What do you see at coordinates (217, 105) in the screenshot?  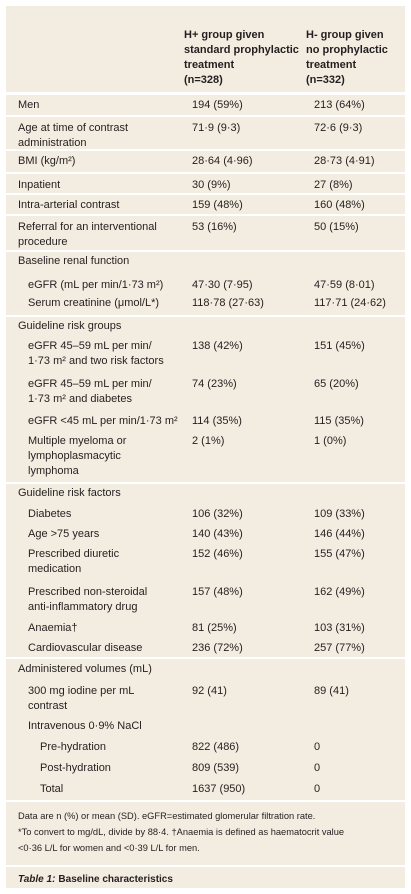 I see `cell-value: 194 (59%)` at bounding box center [217, 105].